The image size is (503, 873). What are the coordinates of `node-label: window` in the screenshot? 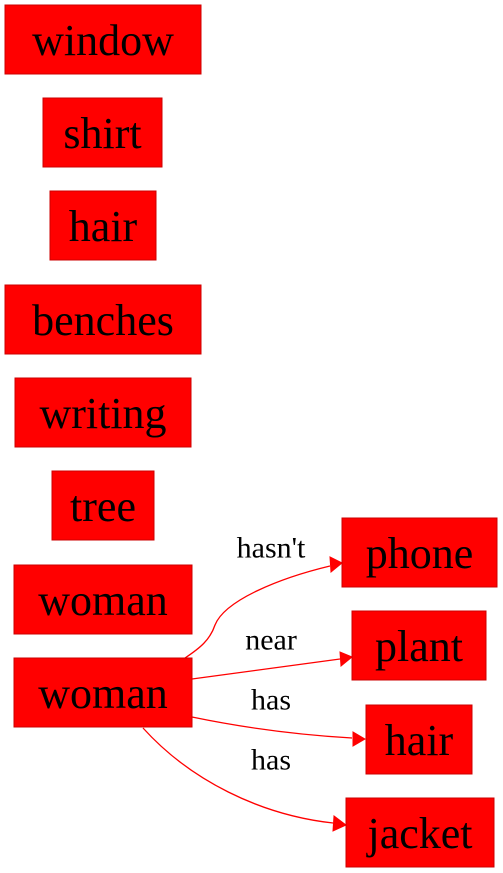 It's located at (103, 40).